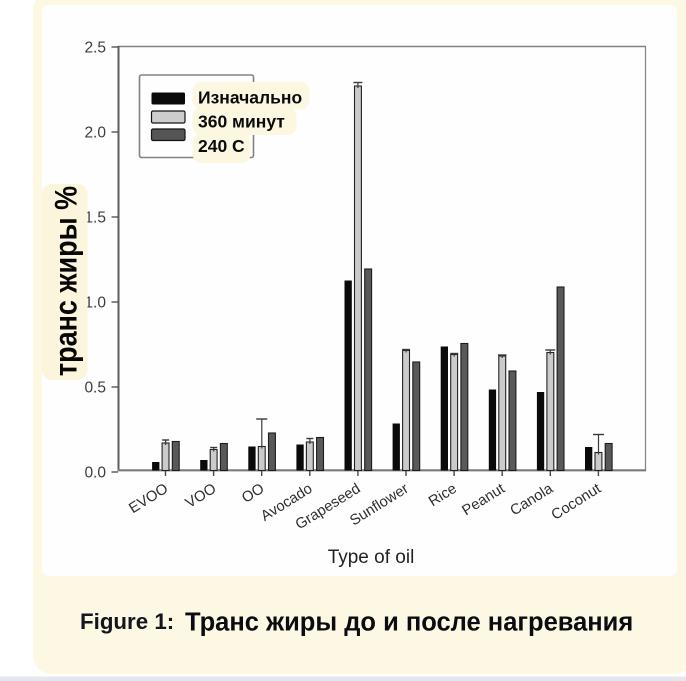  I want to click on svg-text: 0.5, so click(95, 387).